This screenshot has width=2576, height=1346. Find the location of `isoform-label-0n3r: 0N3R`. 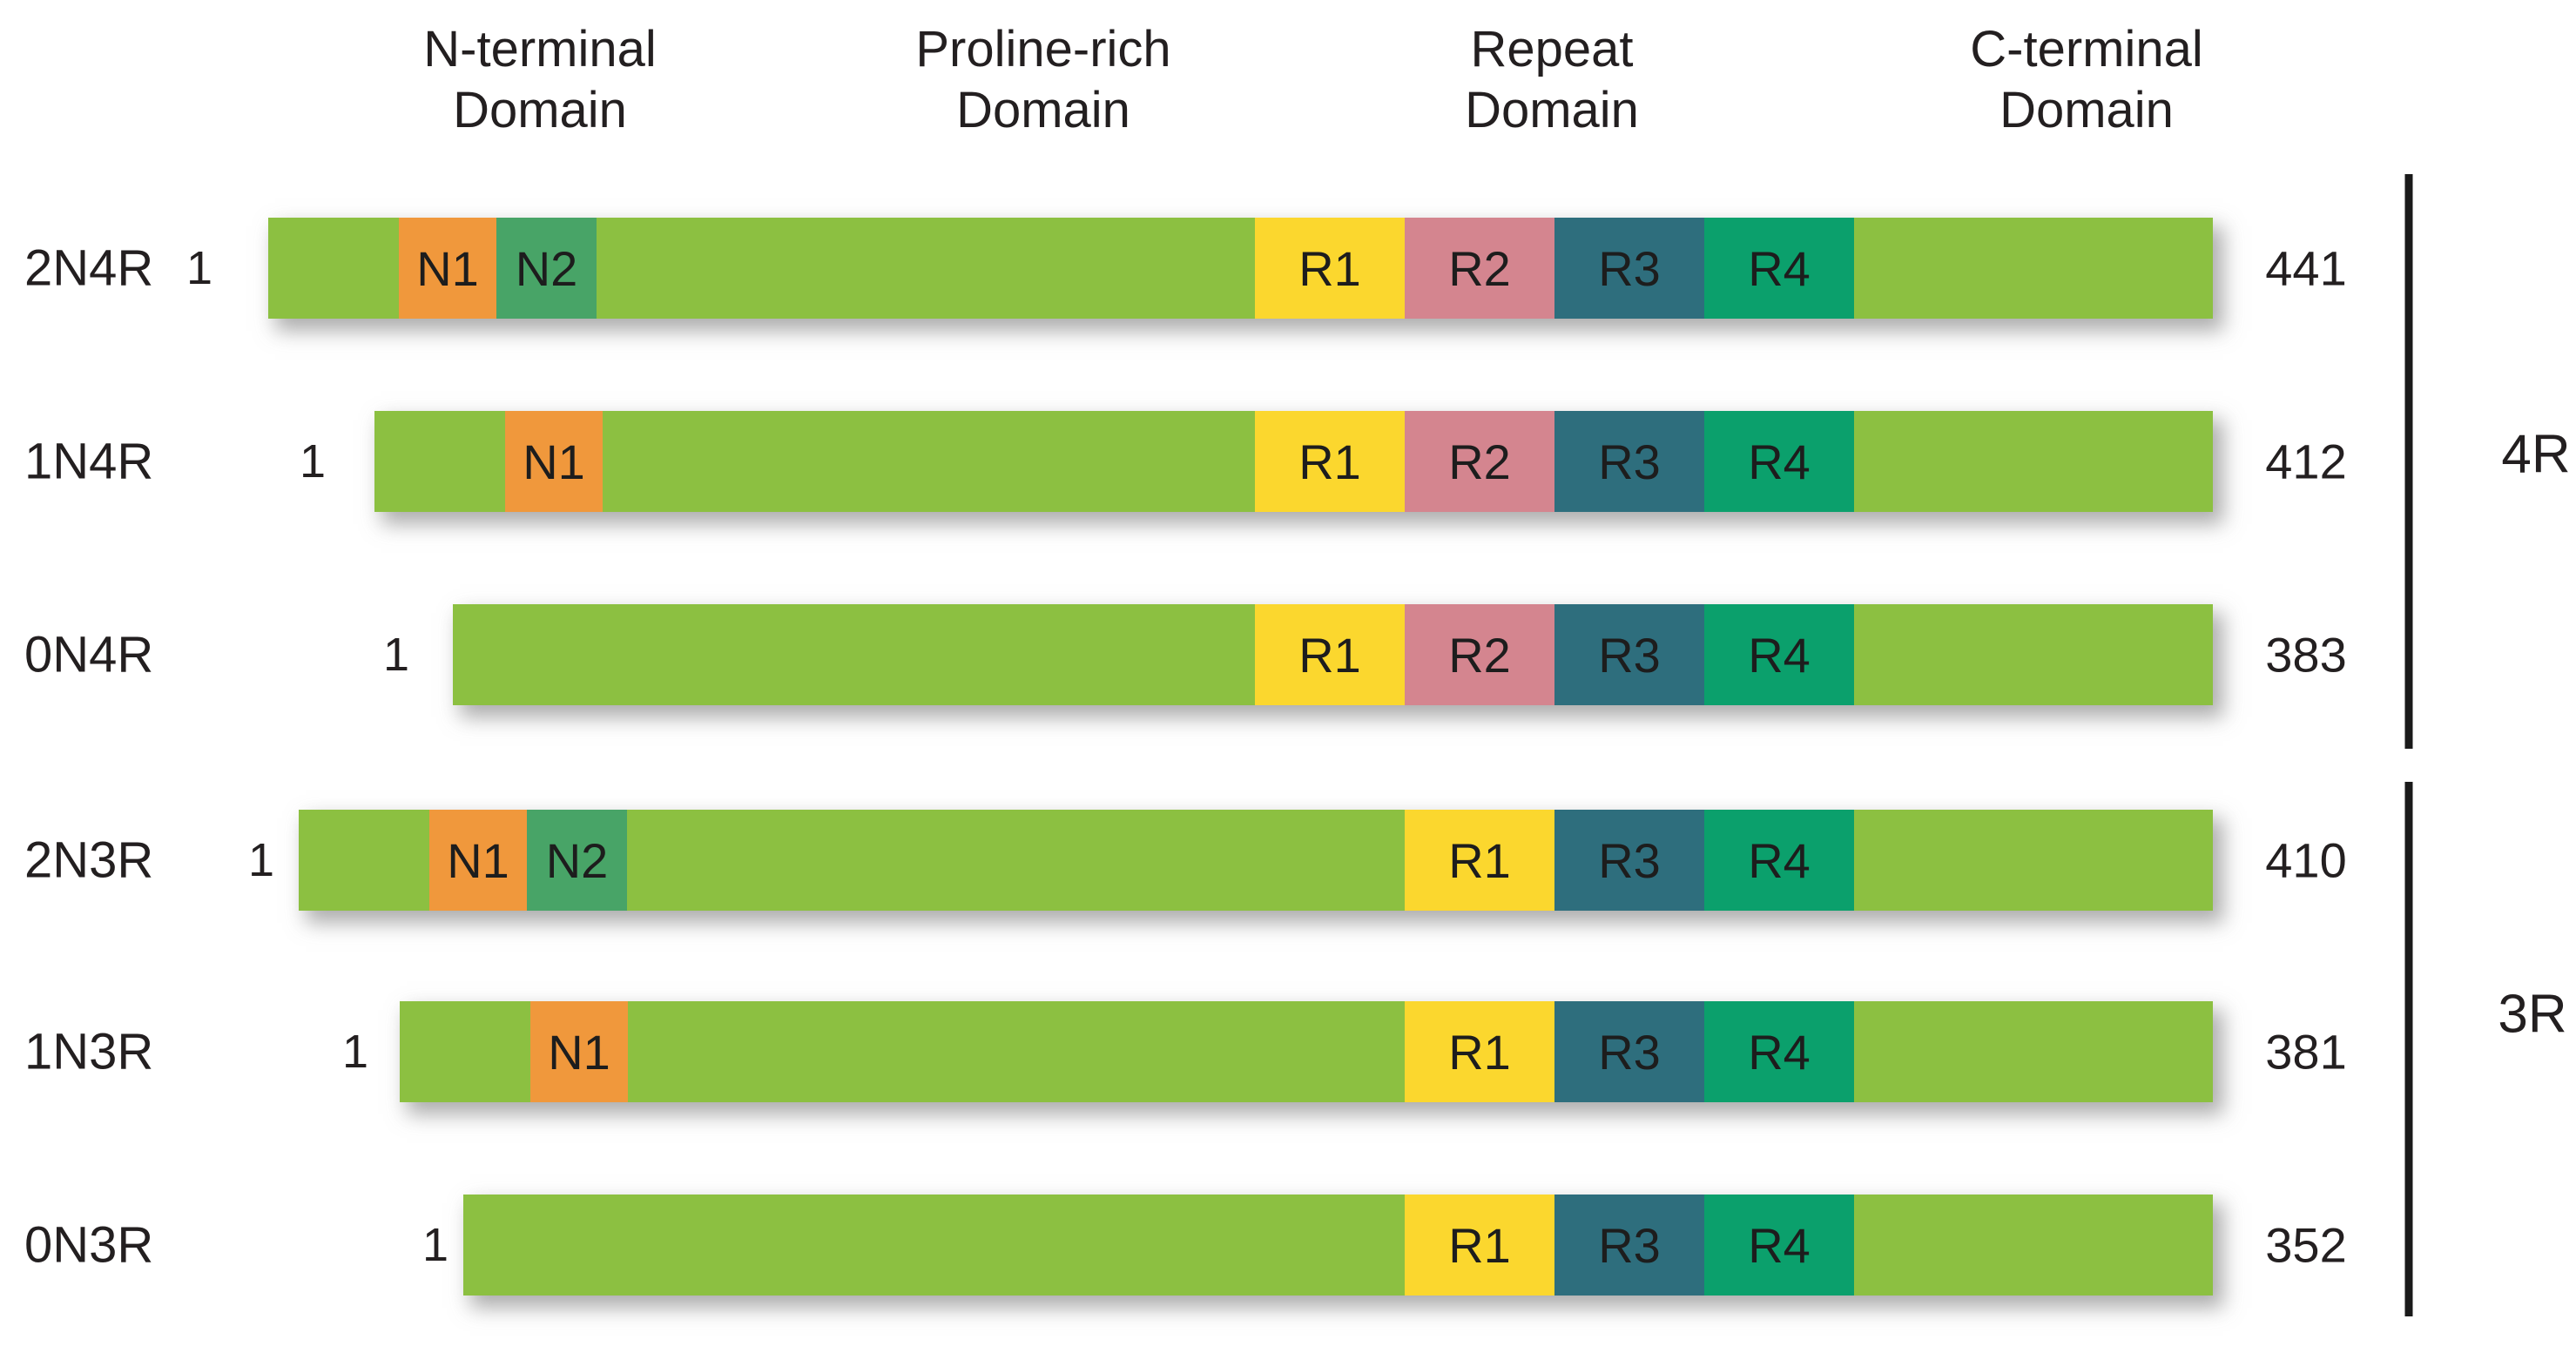

isoform-label-0n3r: 0N3R is located at coordinates (89, 1245).